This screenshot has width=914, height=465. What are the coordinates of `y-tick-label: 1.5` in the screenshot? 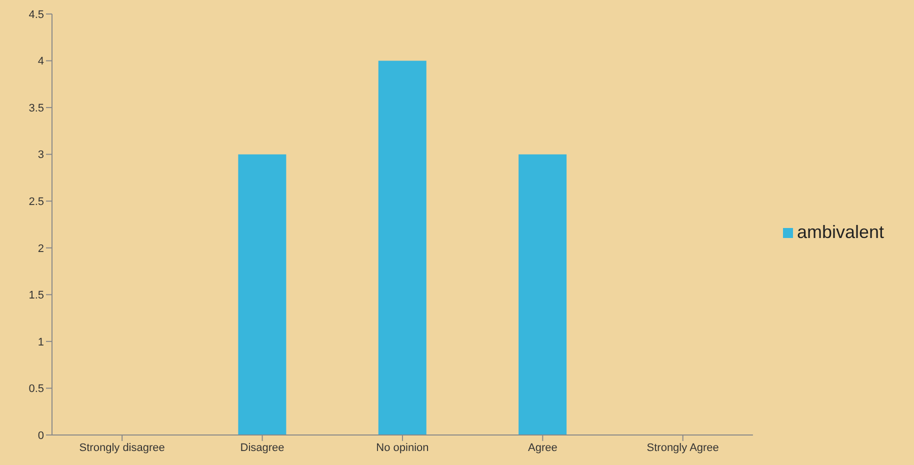 It's located at (36, 296).